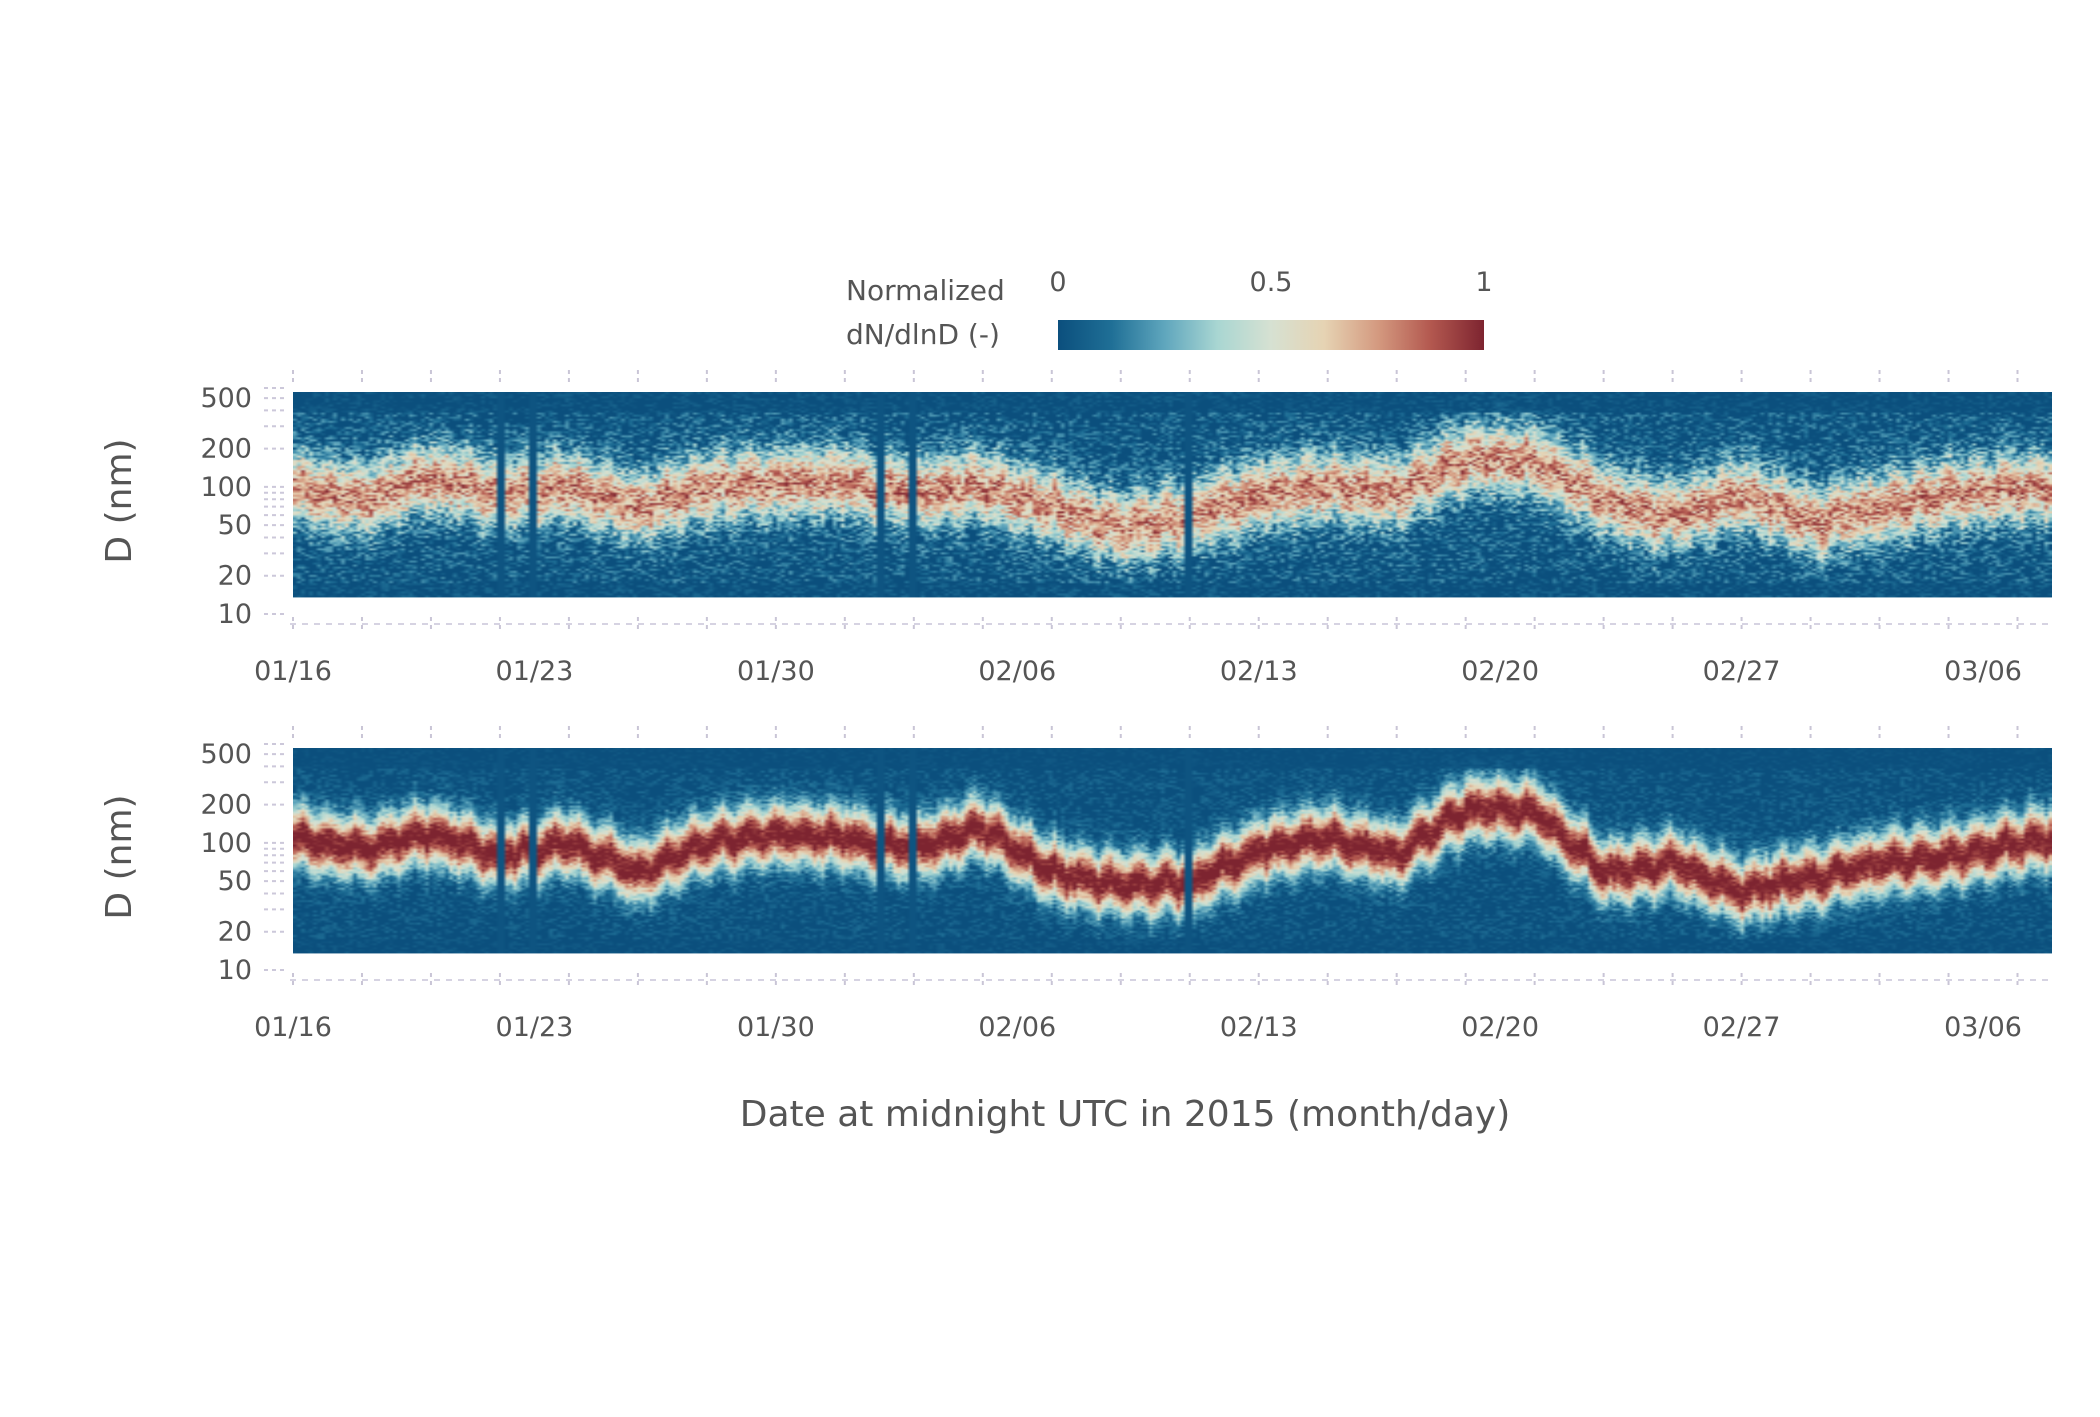 This screenshot has height=1417, width=2100. Describe the element at coordinates (1271, 335) in the screenshot. I see `colorbar` at that location.